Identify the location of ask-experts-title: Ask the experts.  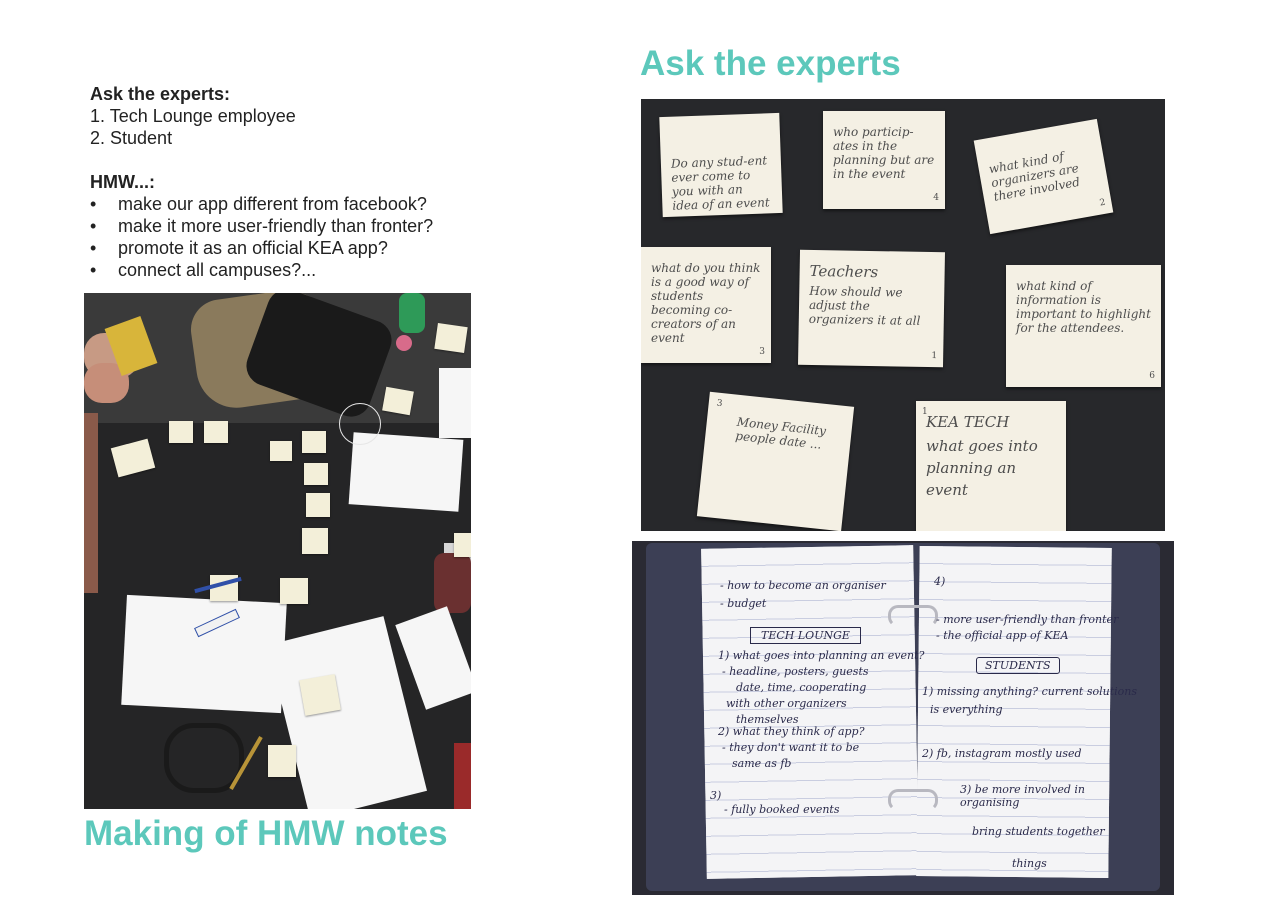
(770, 63).